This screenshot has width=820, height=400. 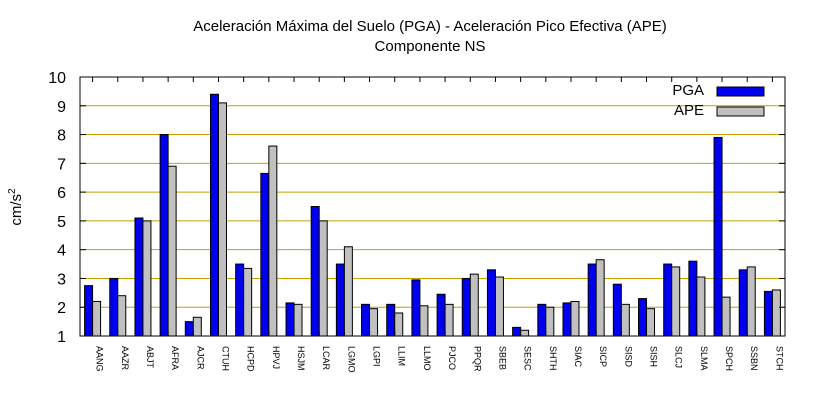 I want to click on bar-pga-ppqr, so click(x=466, y=307).